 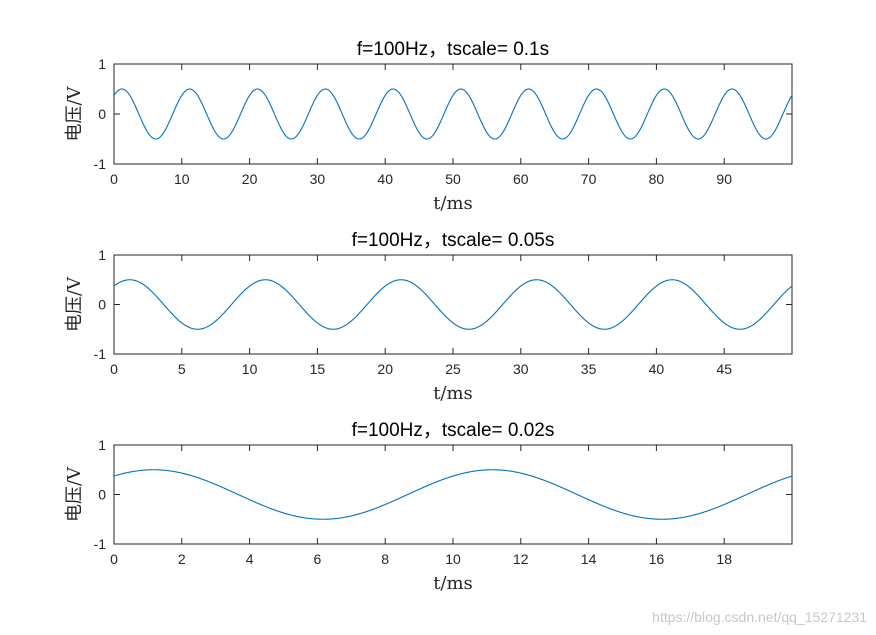 I want to click on x-tick-label: 15, so click(x=318, y=369).